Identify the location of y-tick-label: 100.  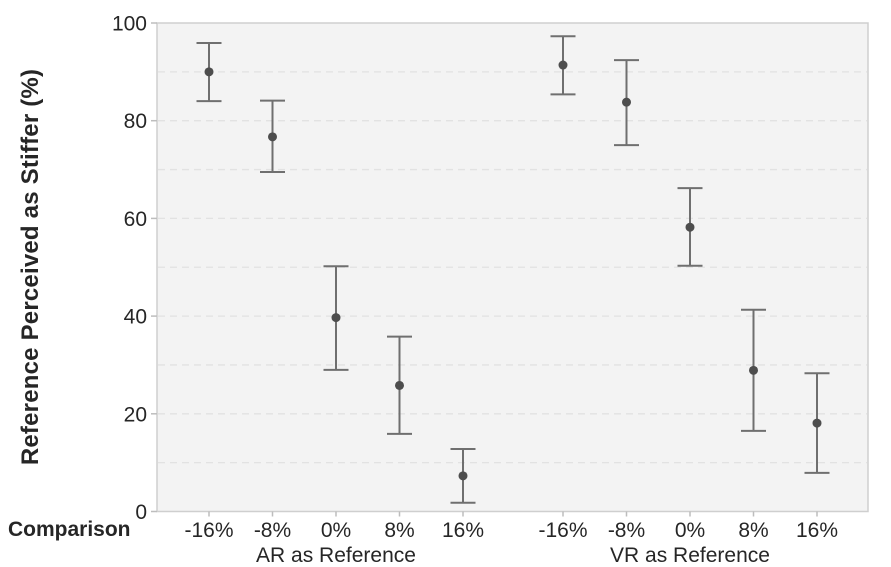
(129, 24).